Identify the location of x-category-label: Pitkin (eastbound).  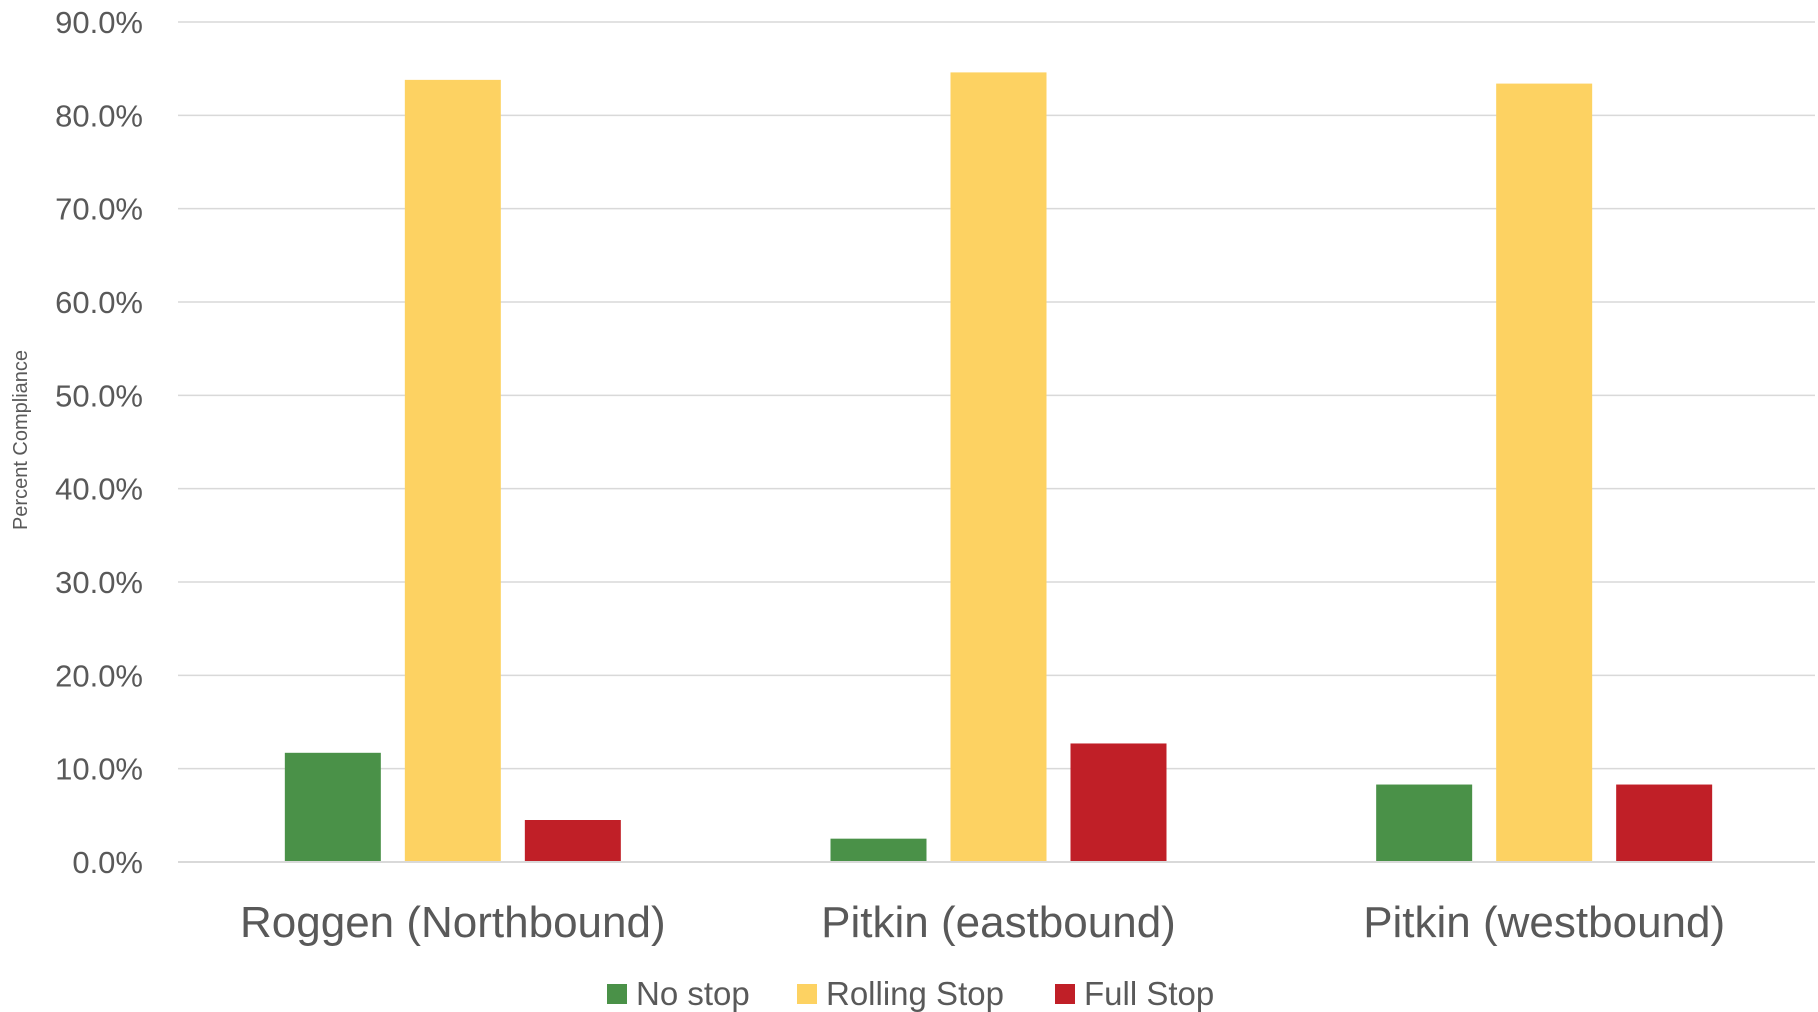
(998, 922).